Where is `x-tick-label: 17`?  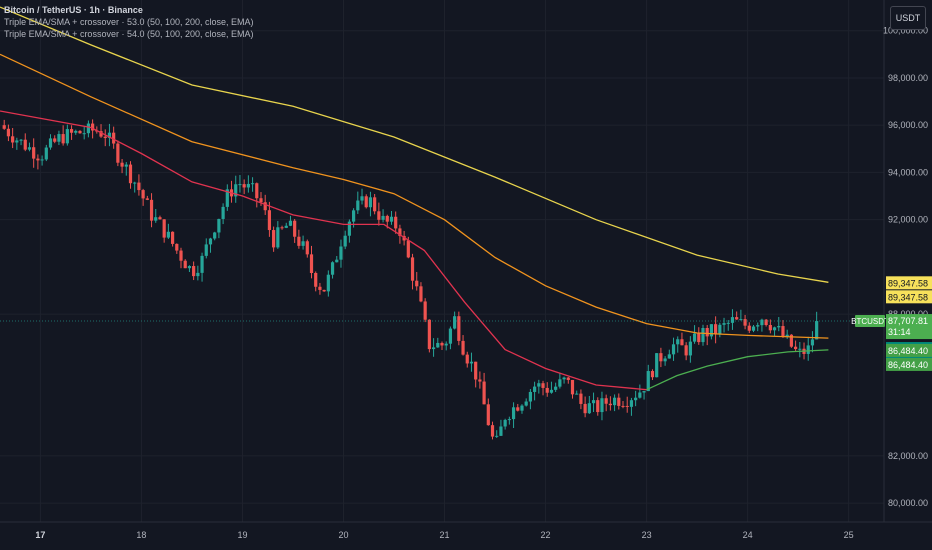
x-tick-label: 17 is located at coordinates (40, 535).